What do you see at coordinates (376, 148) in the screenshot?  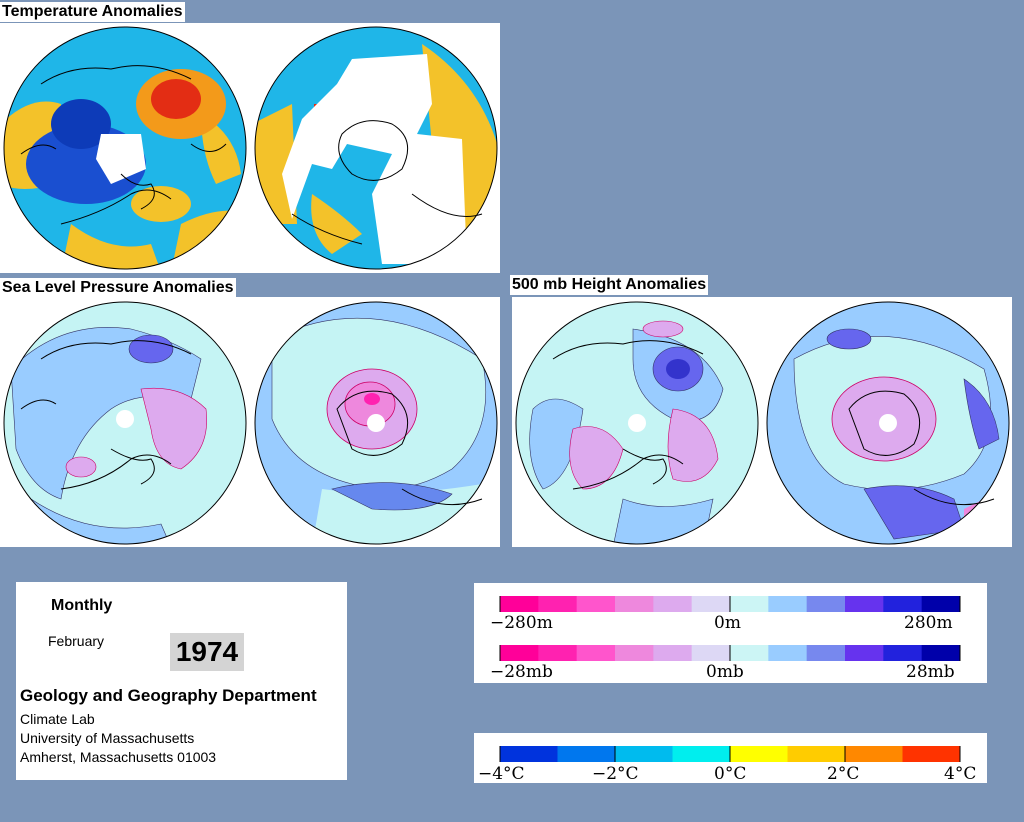 I see `temperature-map-south` at bounding box center [376, 148].